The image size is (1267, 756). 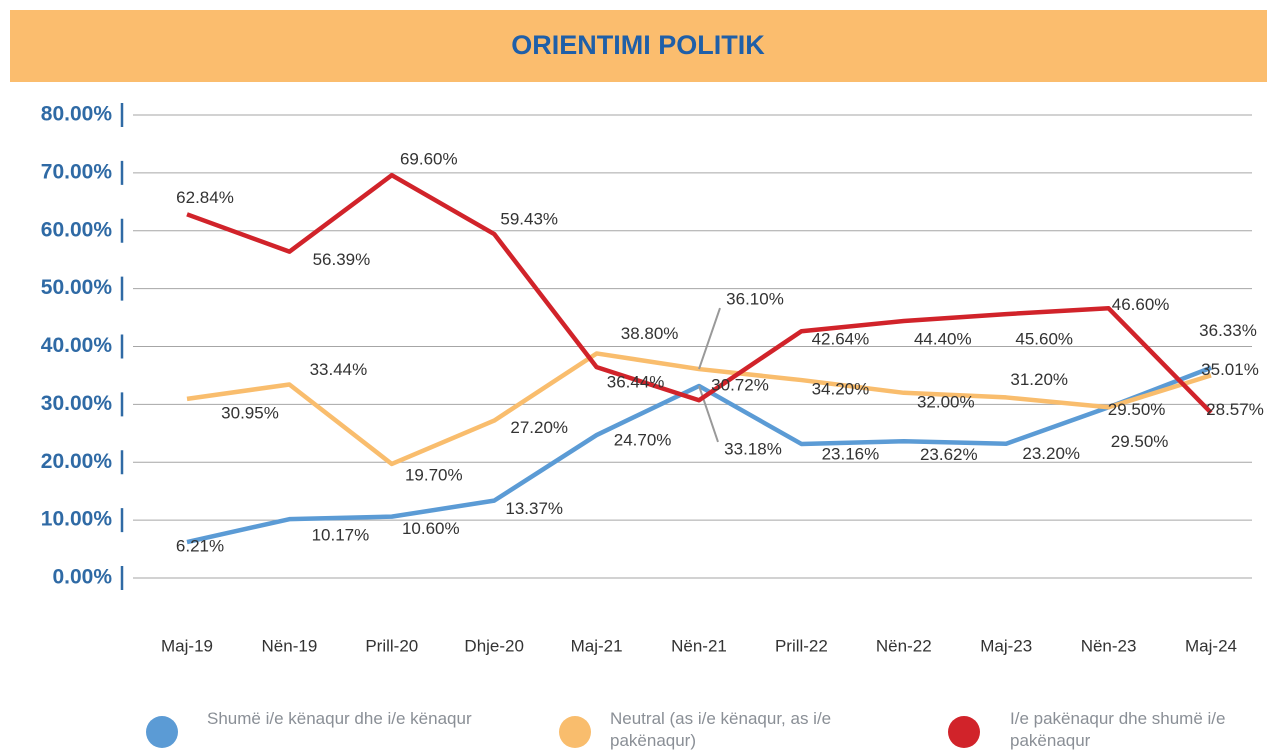 I want to click on data-label: 38.80%, so click(x=650, y=333).